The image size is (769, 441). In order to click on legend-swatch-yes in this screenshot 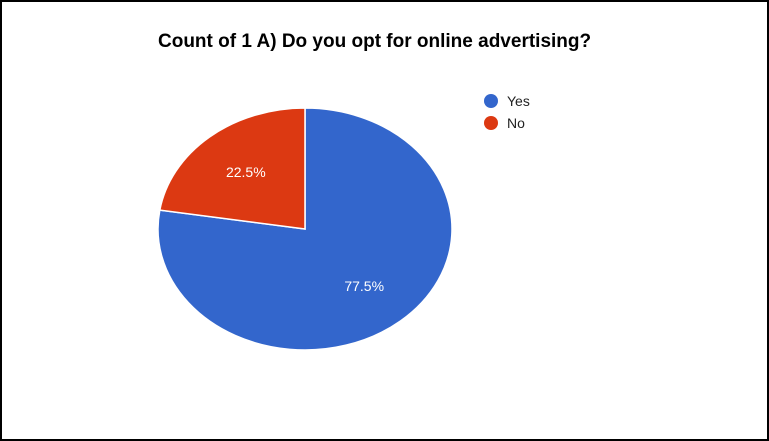, I will do `click(491, 101)`.